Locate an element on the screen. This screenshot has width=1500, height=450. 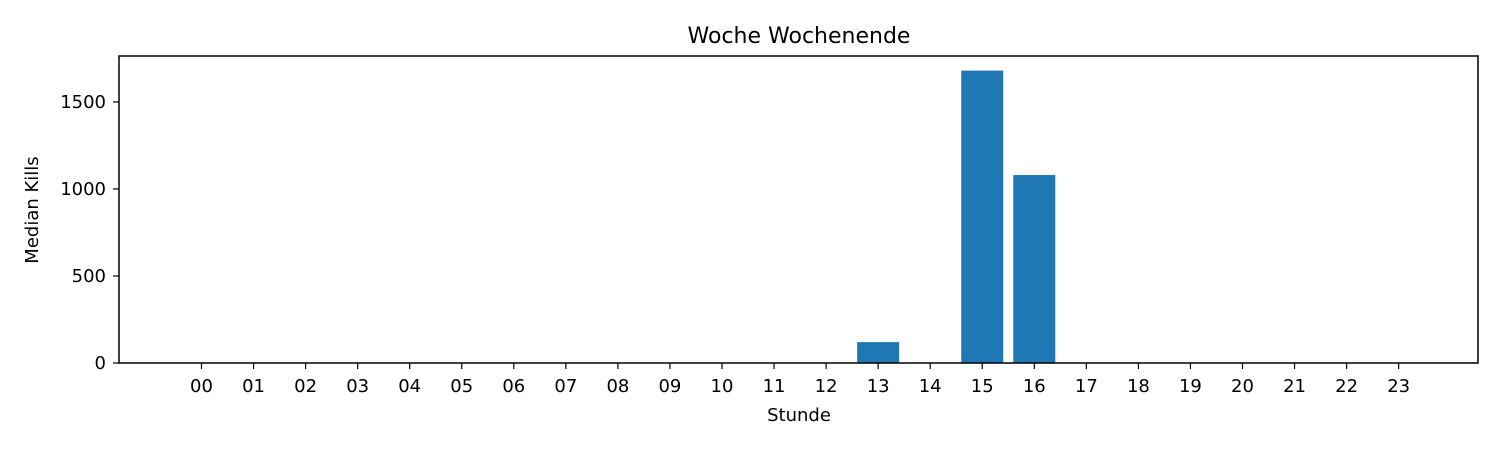
x-tick-label-20: 20 is located at coordinates (1242, 386).